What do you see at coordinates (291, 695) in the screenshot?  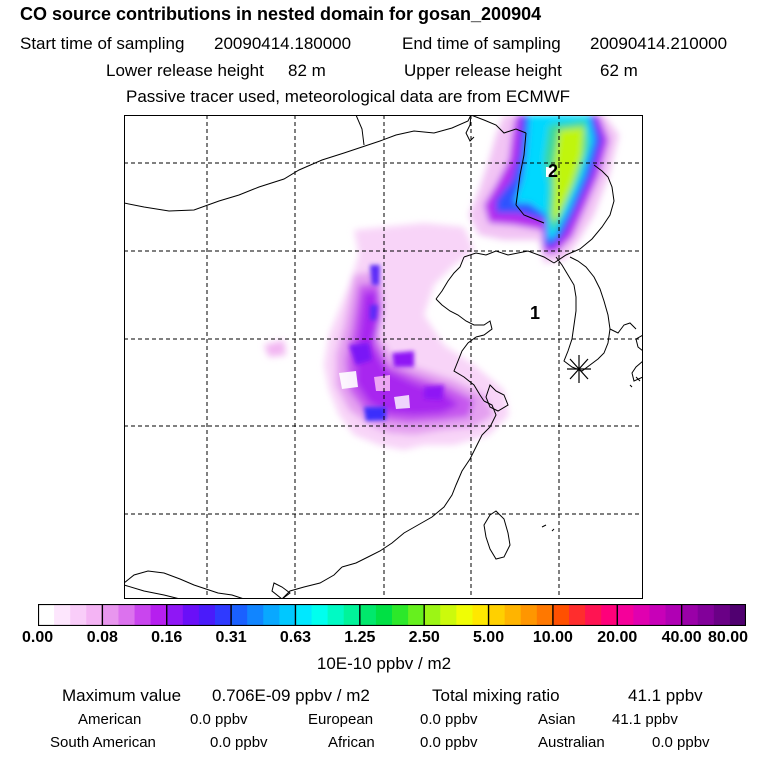 I see `max-value: 0.706E-09 ppbv / m2` at bounding box center [291, 695].